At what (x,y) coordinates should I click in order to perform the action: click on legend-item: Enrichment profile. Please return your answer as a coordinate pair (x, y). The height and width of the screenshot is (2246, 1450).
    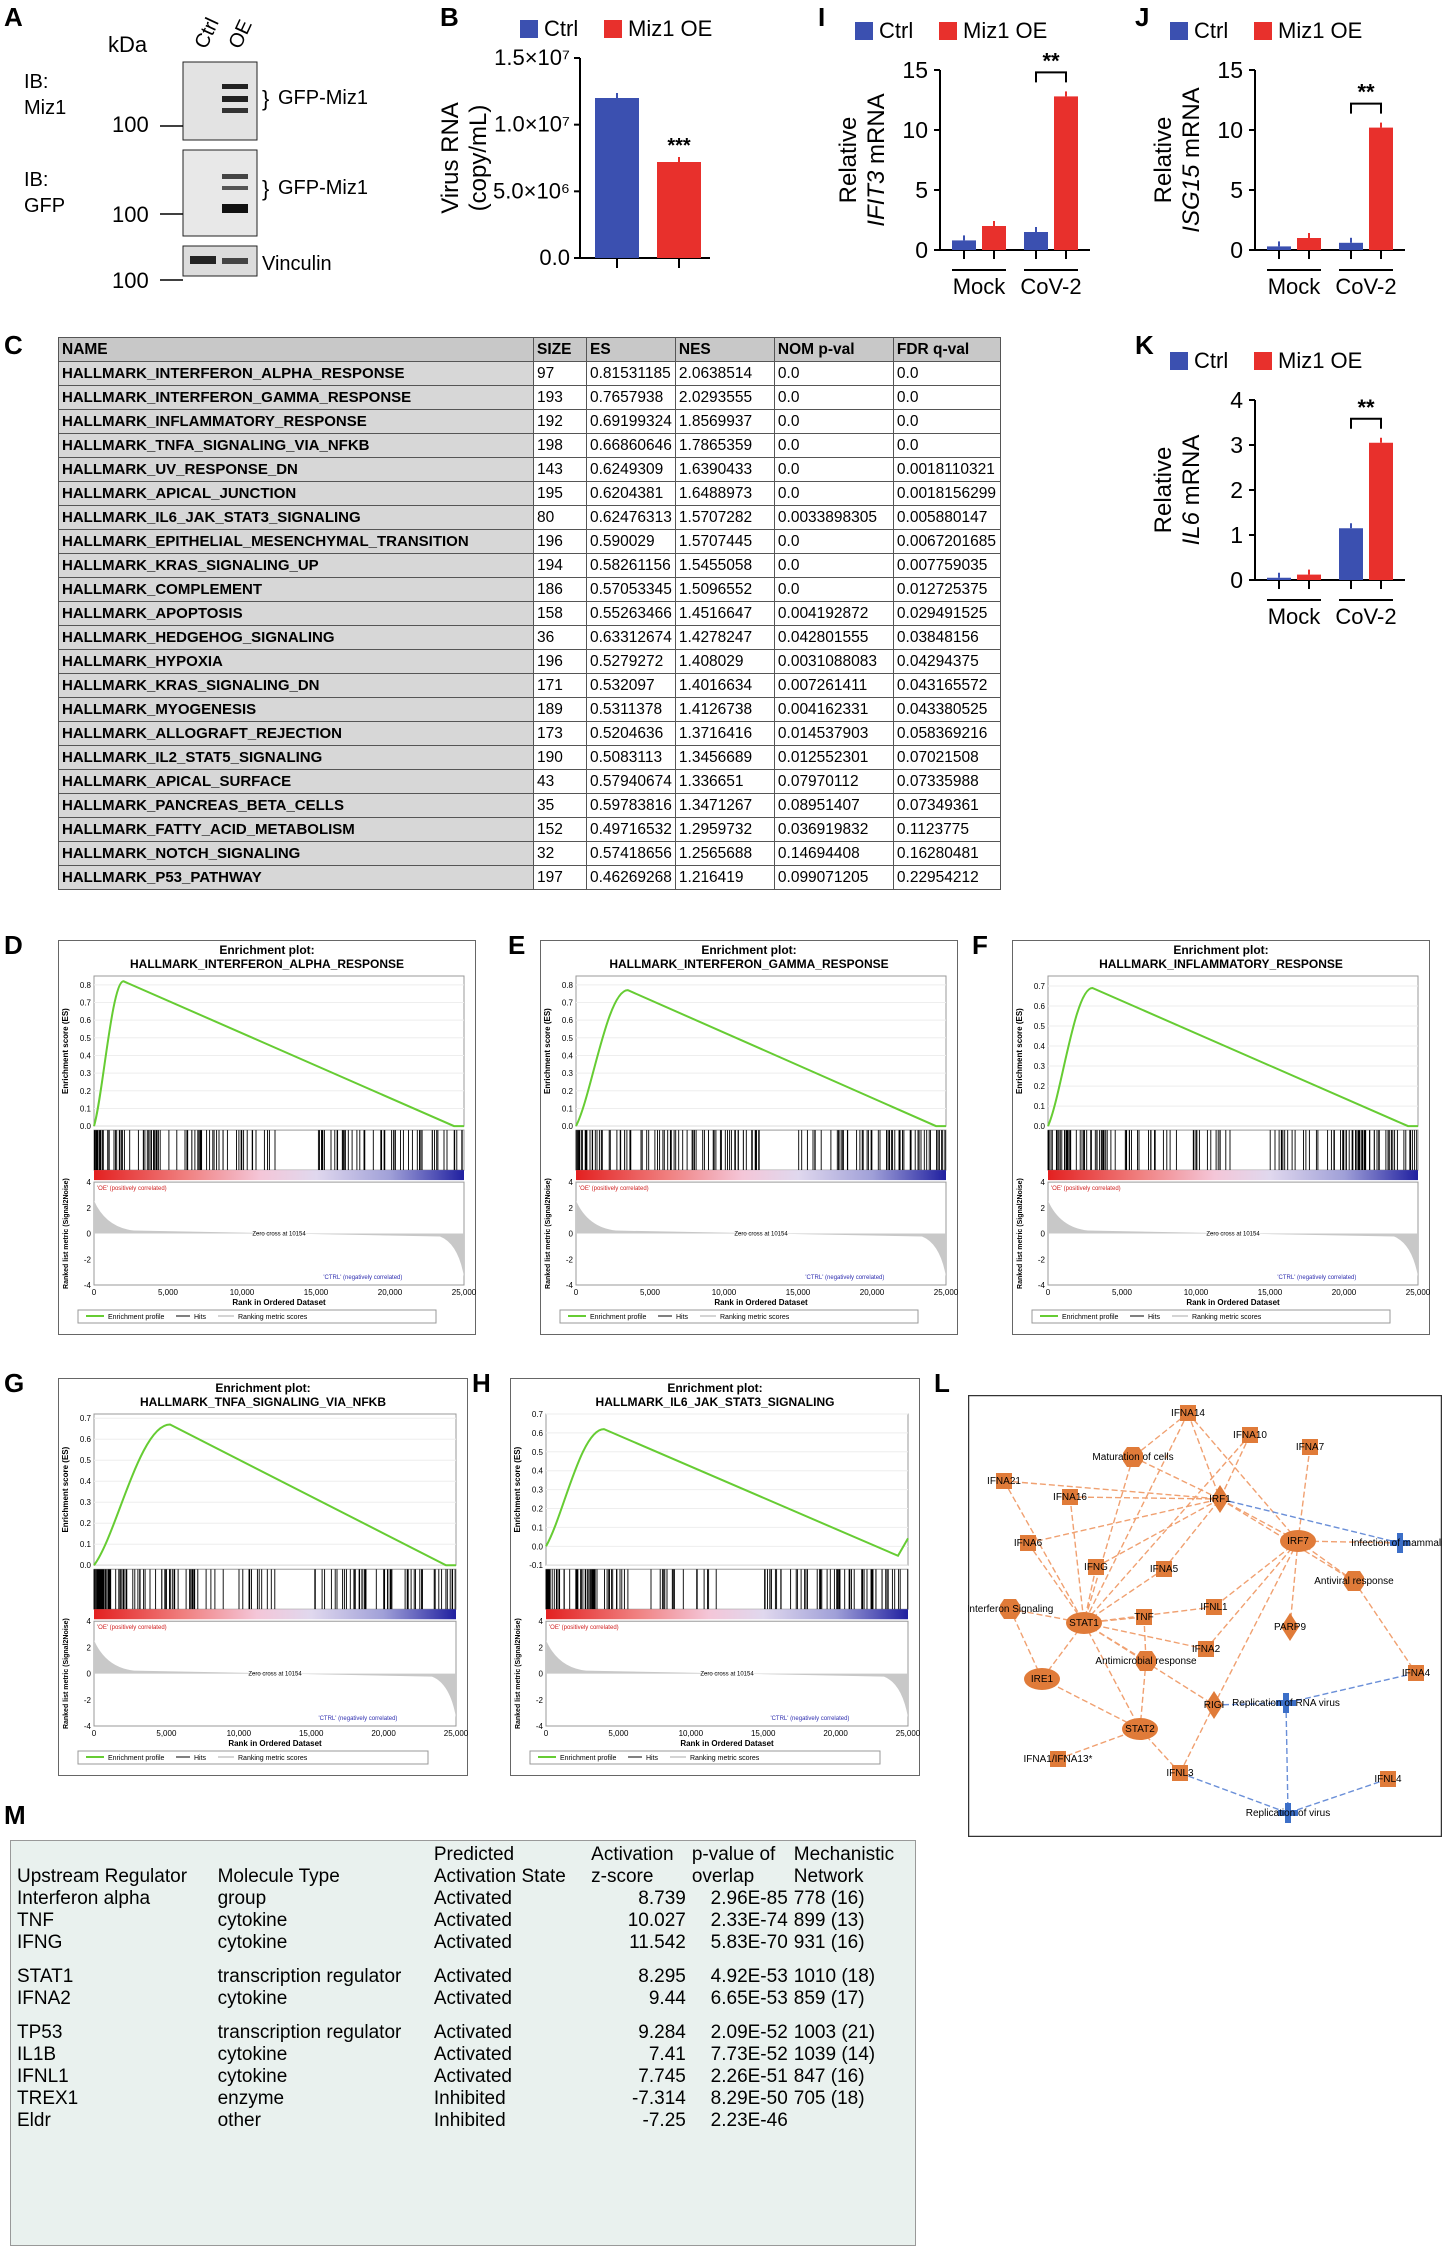
    Looking at the image, I should click on (136, 1758).